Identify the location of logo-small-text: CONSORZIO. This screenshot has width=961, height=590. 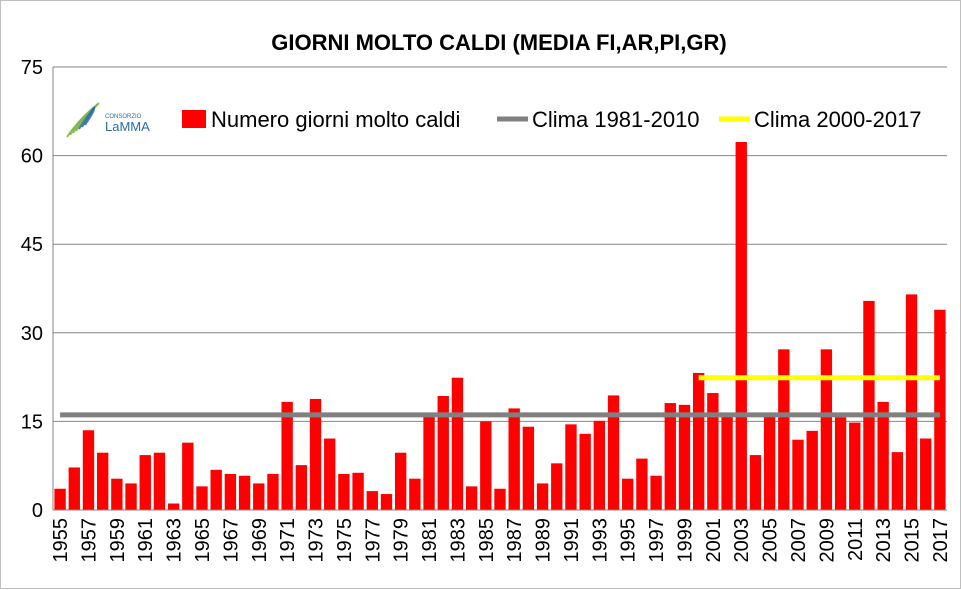
(123, 117).